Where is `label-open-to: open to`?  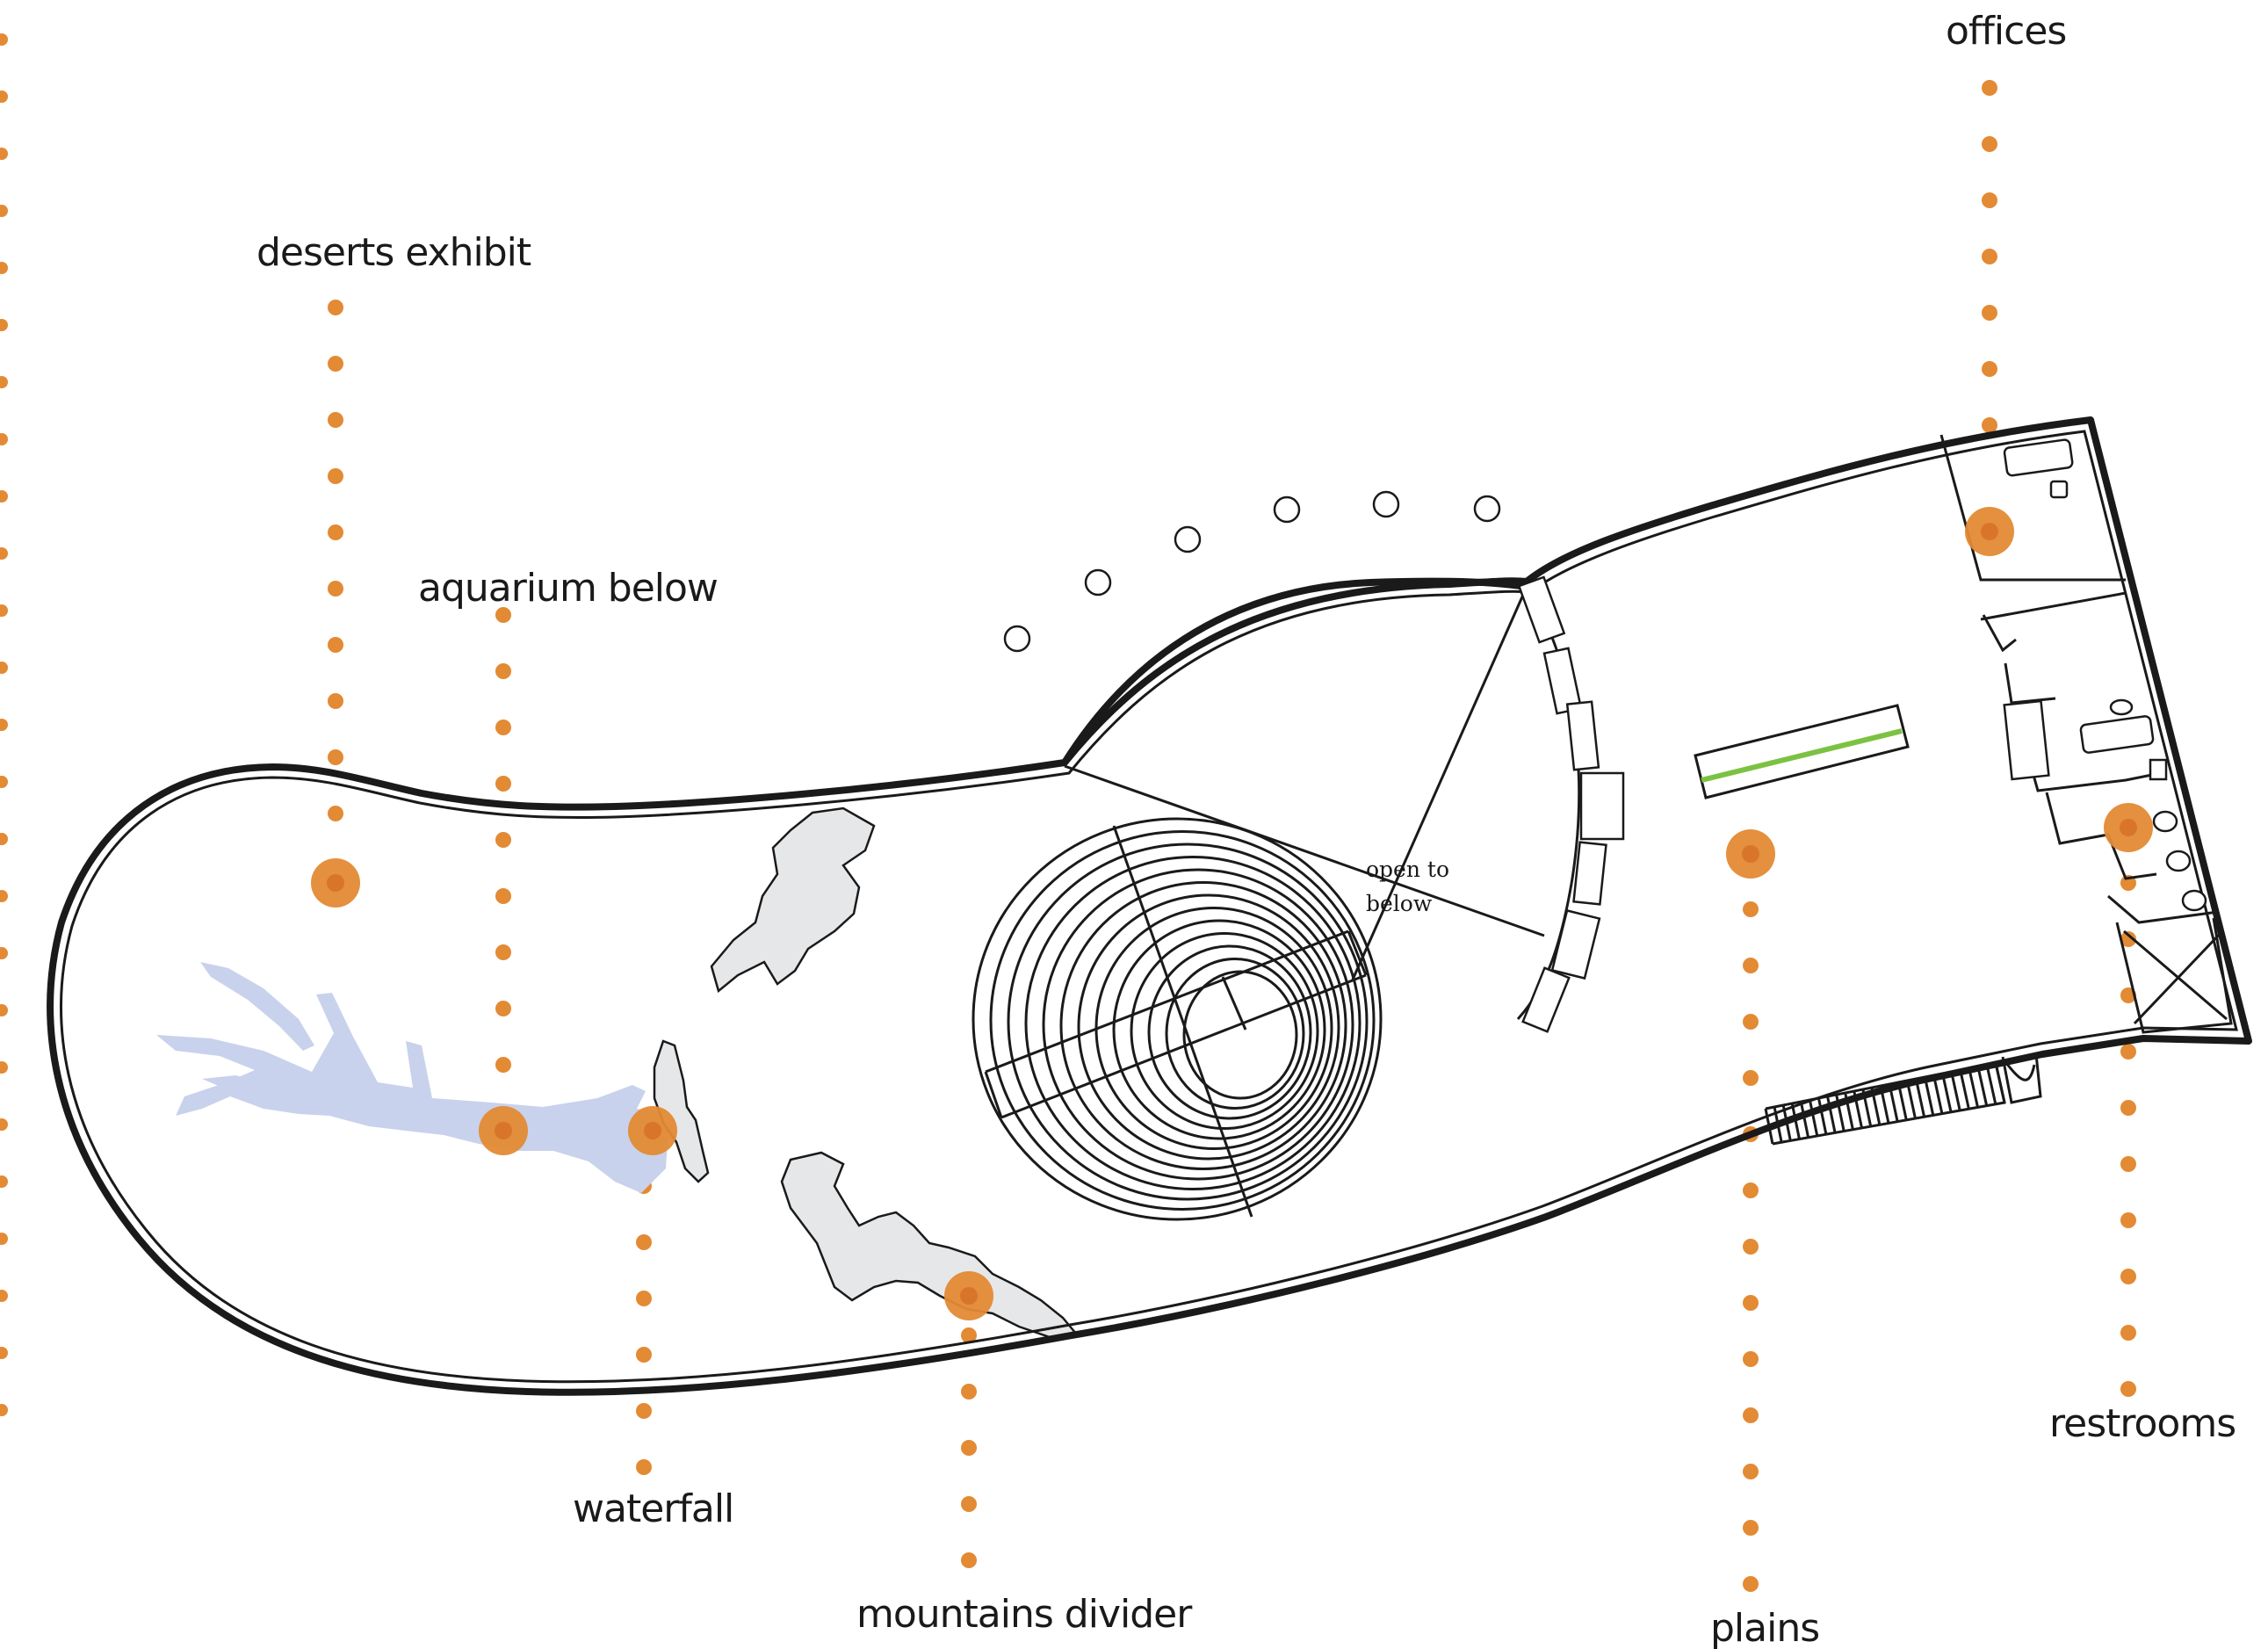
label-open-to: open to is located at coordinates (1408, 869).